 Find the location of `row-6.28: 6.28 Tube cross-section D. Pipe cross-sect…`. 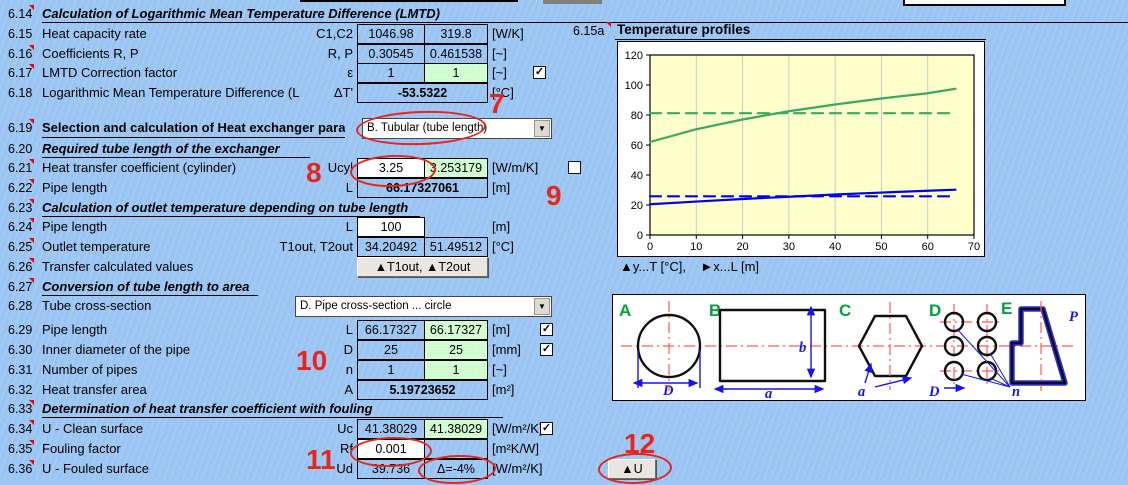

row-6.28: 6.28 Tube cross-section D. Pipe cross-sect… is located at coordinates (564, 306).